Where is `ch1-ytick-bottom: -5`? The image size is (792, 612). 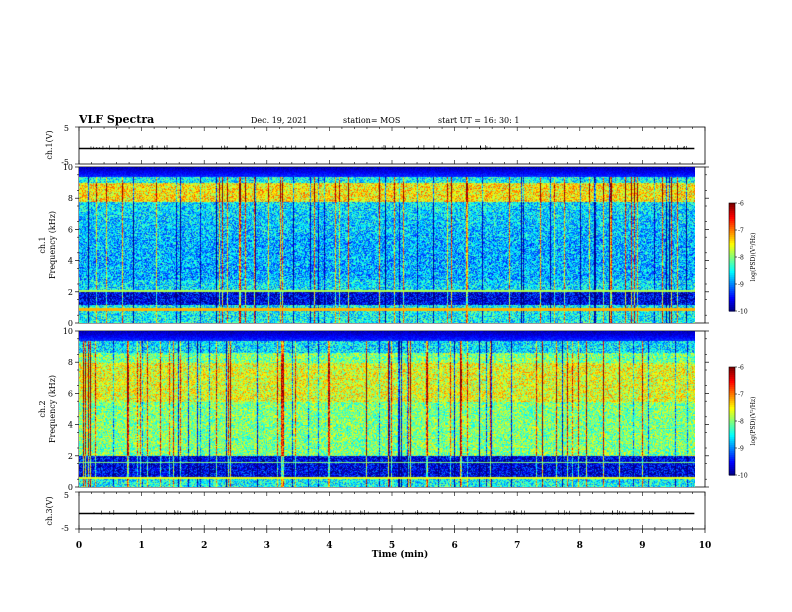
ch1-ytick-bottom: -5 is located at coordinates (65, 162).